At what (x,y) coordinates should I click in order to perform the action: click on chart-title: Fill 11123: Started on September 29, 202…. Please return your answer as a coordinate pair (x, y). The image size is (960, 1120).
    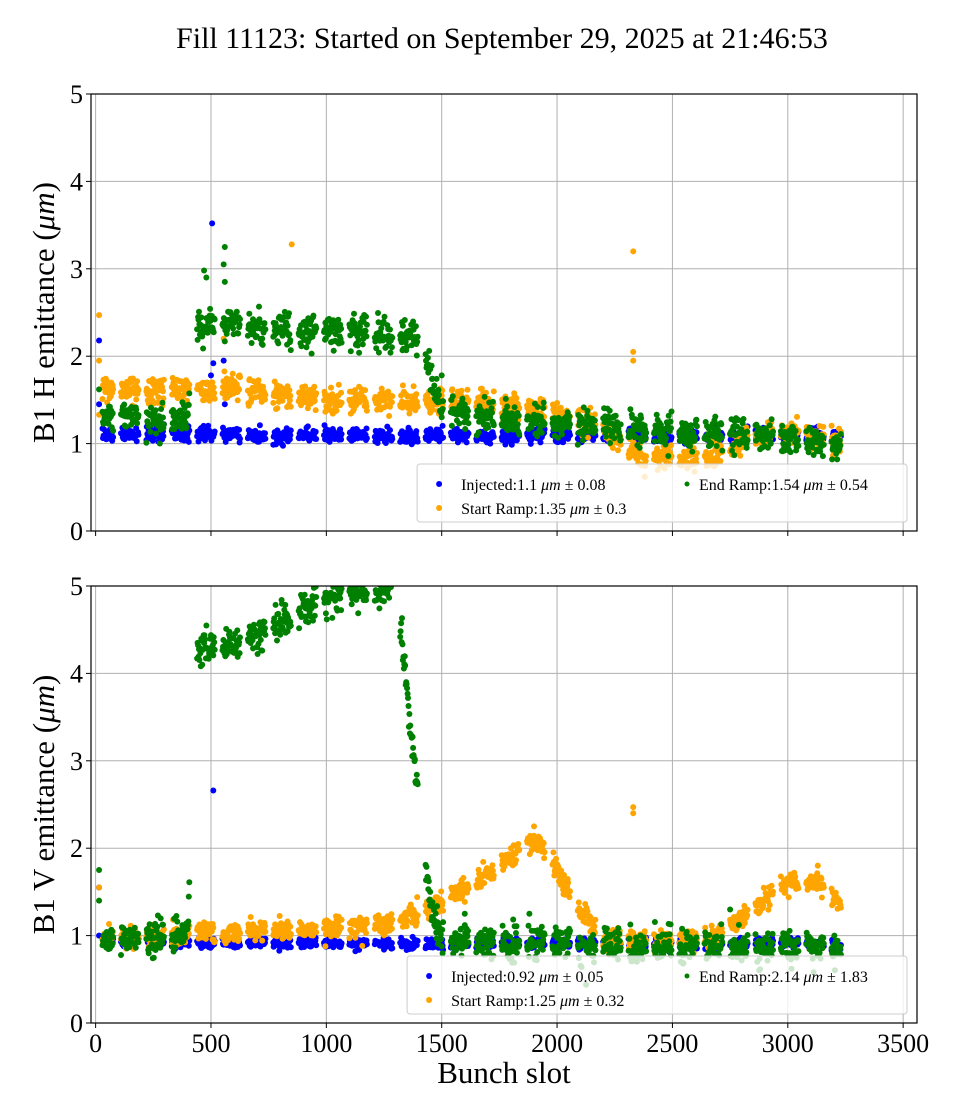
    Looking at the image, I should click on (502, 38).